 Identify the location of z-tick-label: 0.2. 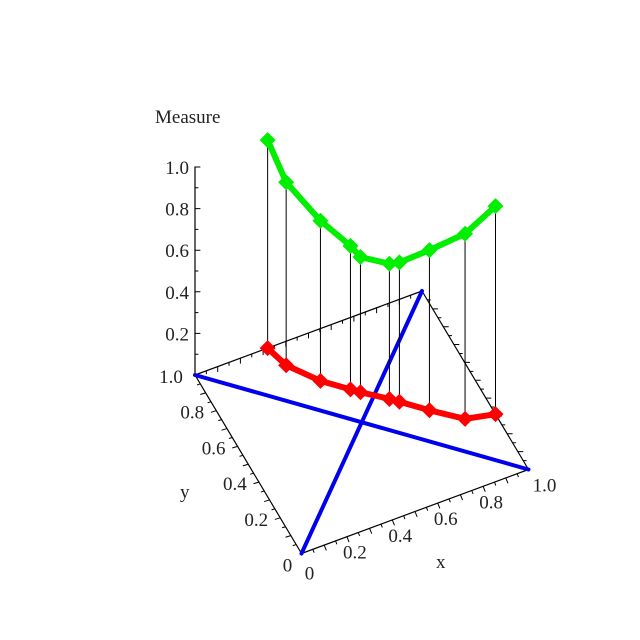
(177, 334).